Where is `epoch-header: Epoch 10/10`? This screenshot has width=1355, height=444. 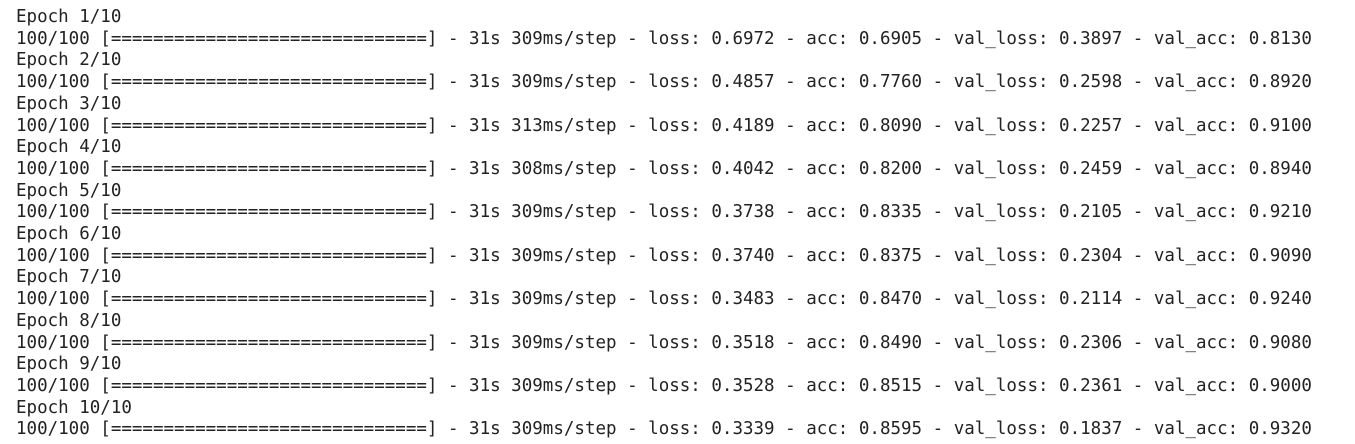 epoch-header: Epoch 10/10 is located at coordinates (74, 407).